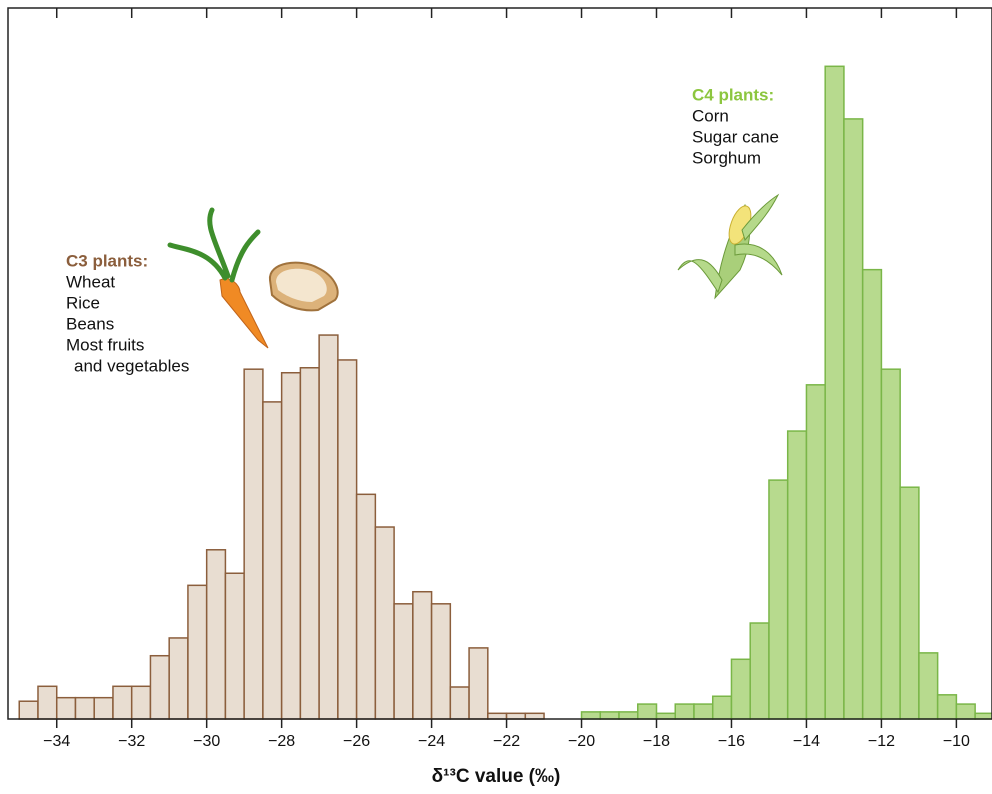  Describe the element at coordinates (733, 94) in the screenshot. I see `annotation-title: C4 plants:` at that location.